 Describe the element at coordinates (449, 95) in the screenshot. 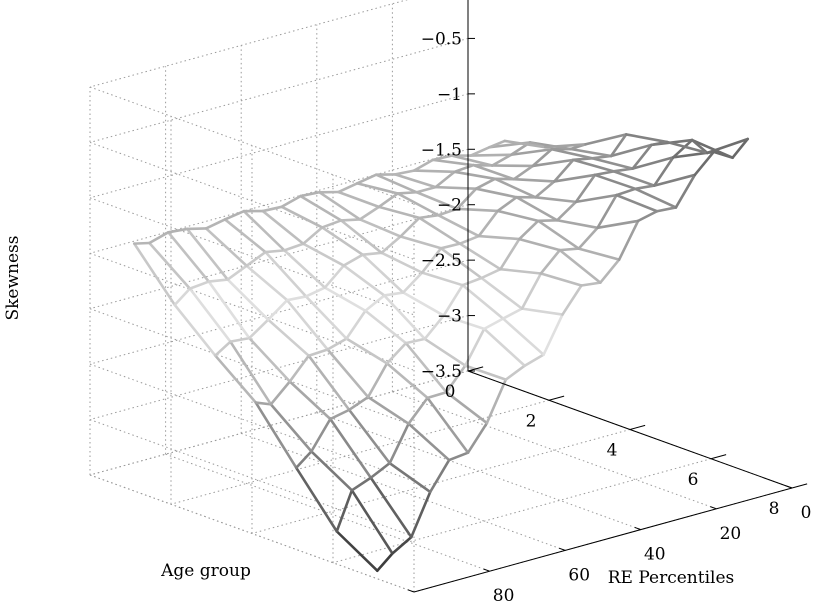

I see `z-tick-label: −1` at that location.